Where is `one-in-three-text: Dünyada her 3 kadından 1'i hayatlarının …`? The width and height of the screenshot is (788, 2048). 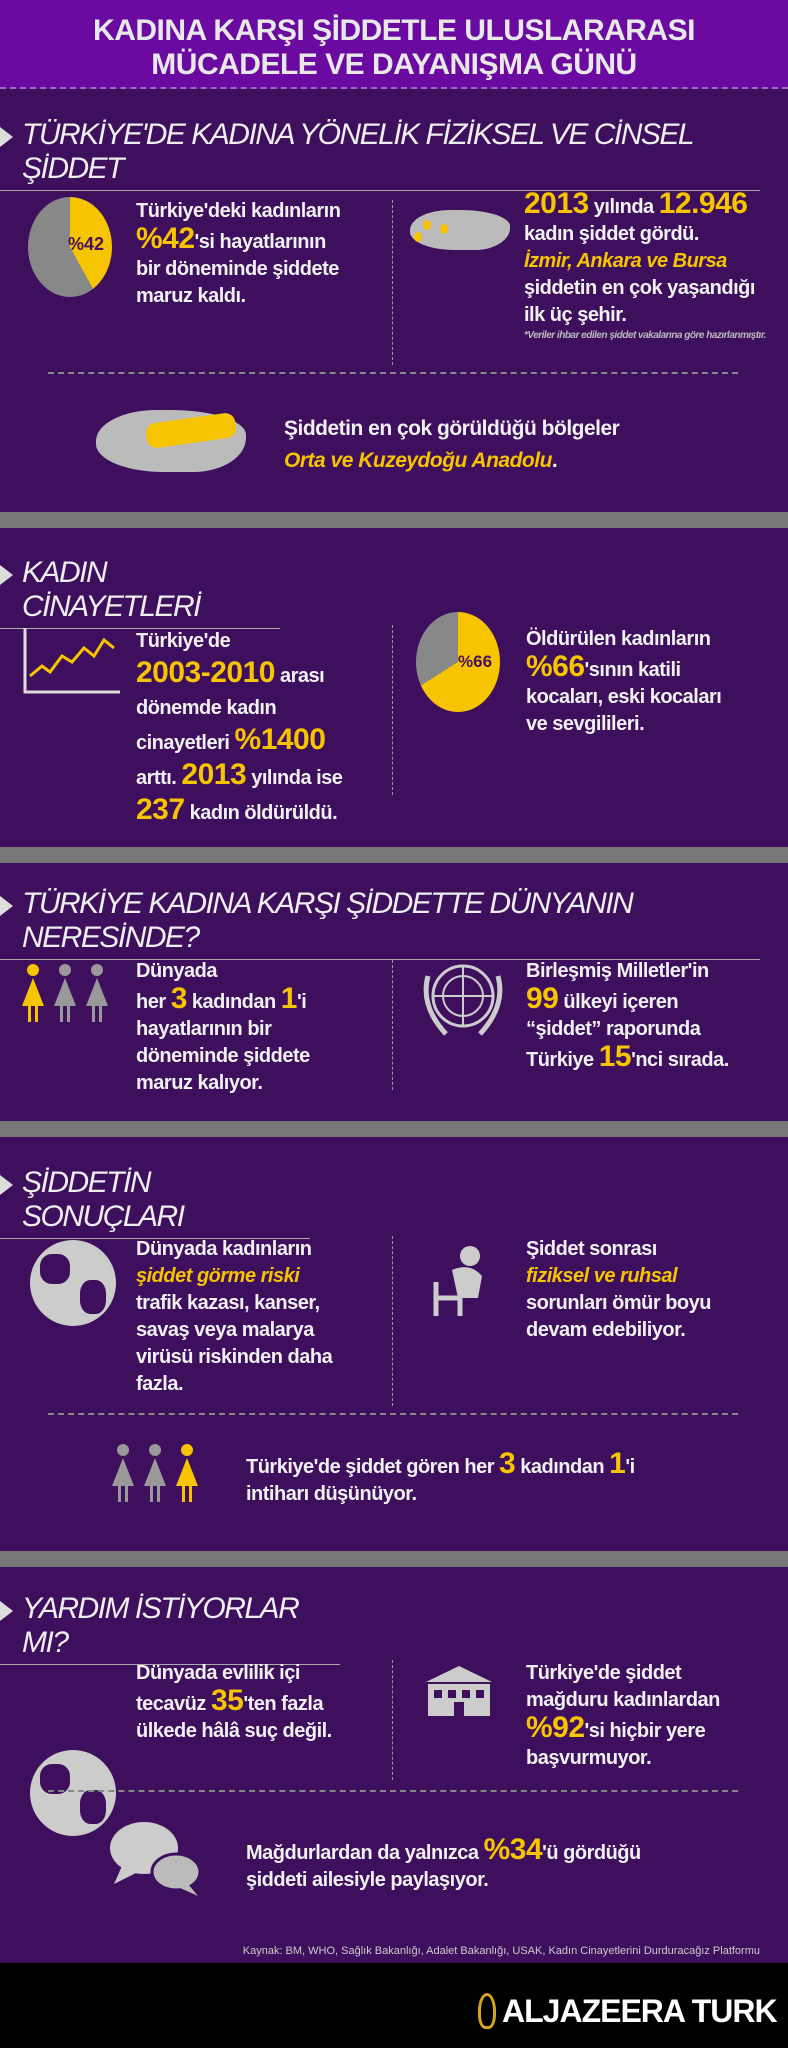 one-in-three-text: Dünyada her 3 kadından 1'i hayatlarının … is located at coordinates (223, 1027).